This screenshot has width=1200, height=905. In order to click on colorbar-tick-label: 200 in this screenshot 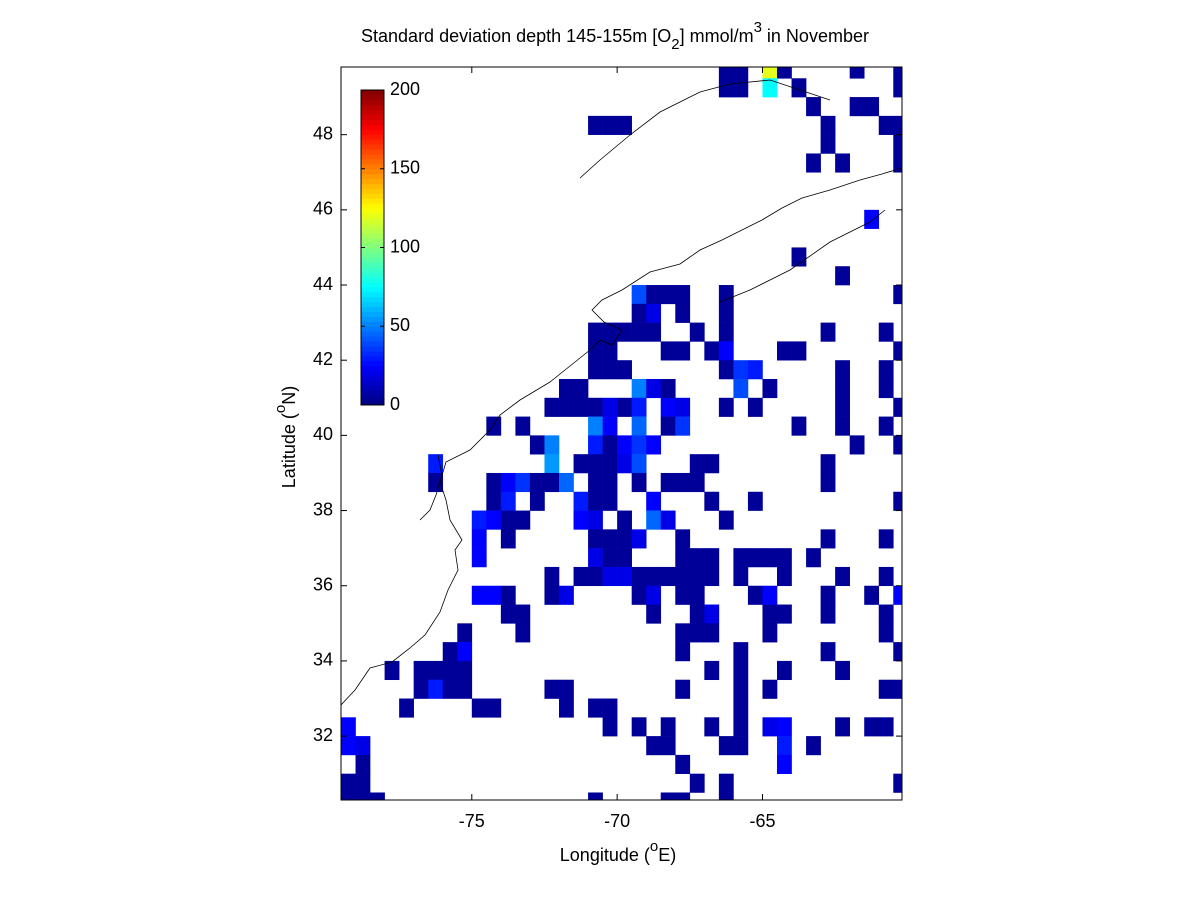, I will do `click(405, 89)`.